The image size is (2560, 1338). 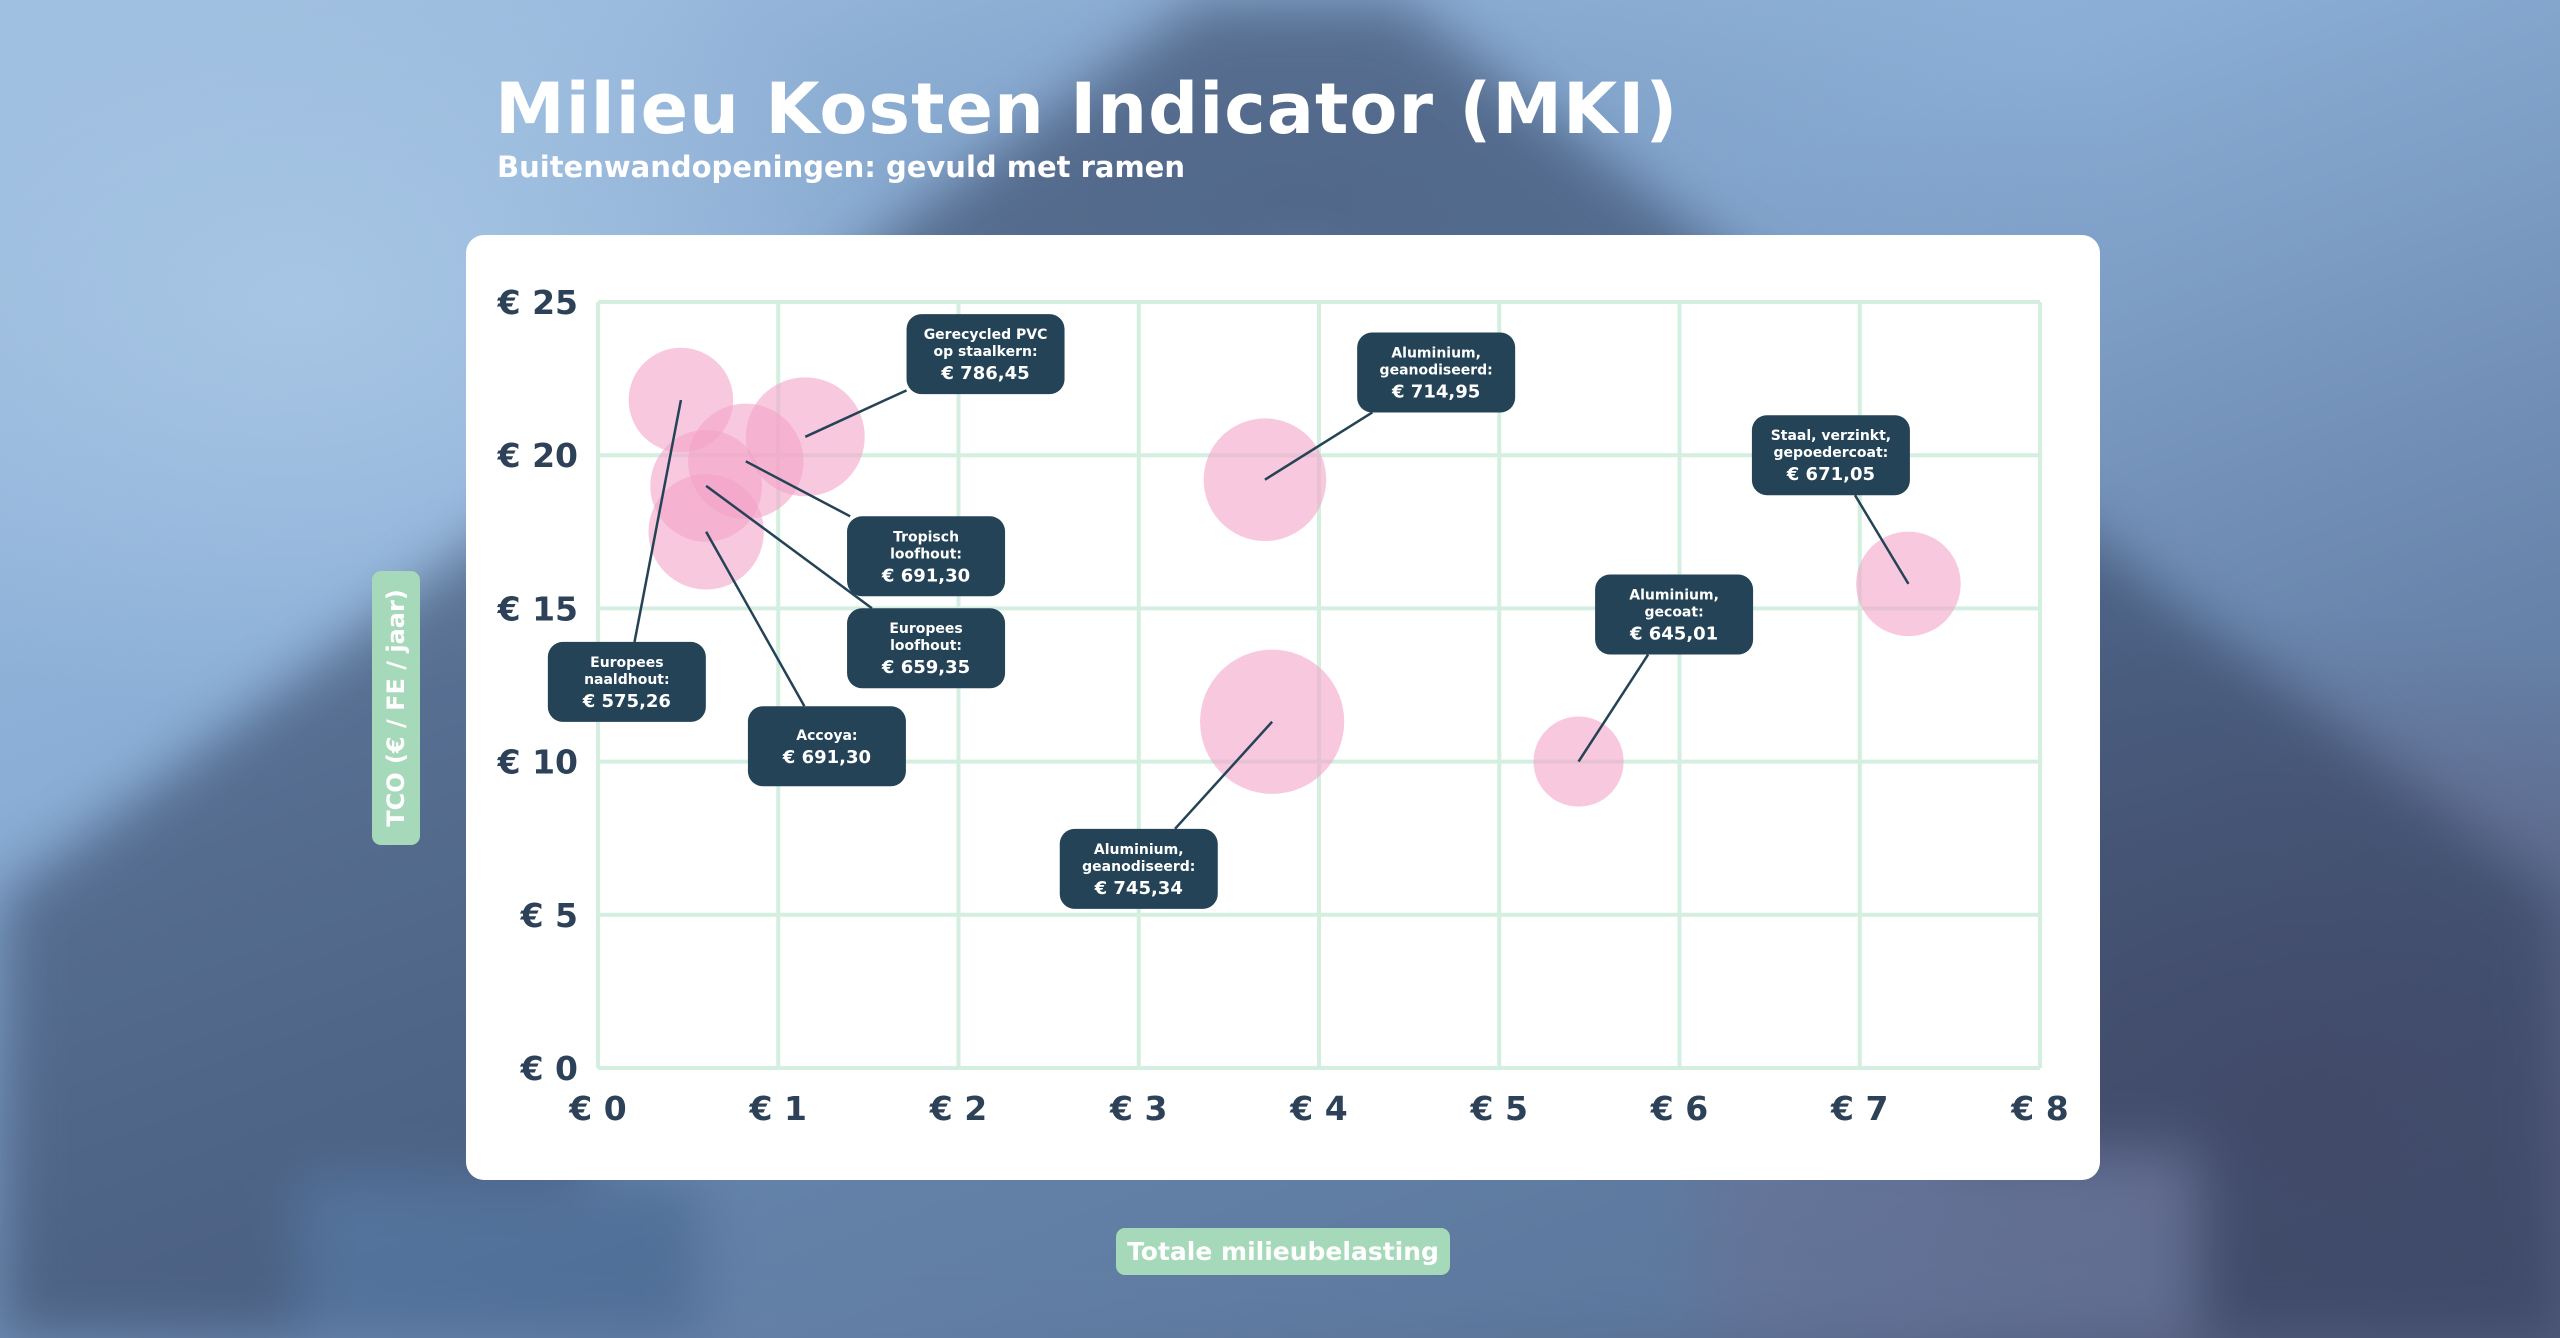 What do you see at coordinates (537, 302) in the screenshot?
I see `y-tick-label: € 25` at bounding box center [537, 302].